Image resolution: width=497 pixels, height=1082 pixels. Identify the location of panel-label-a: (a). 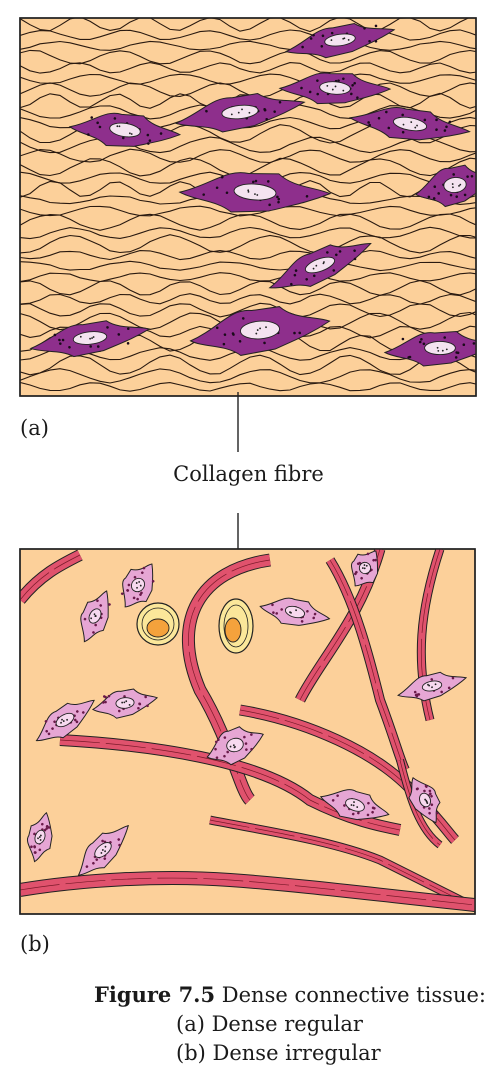
(34, 428).